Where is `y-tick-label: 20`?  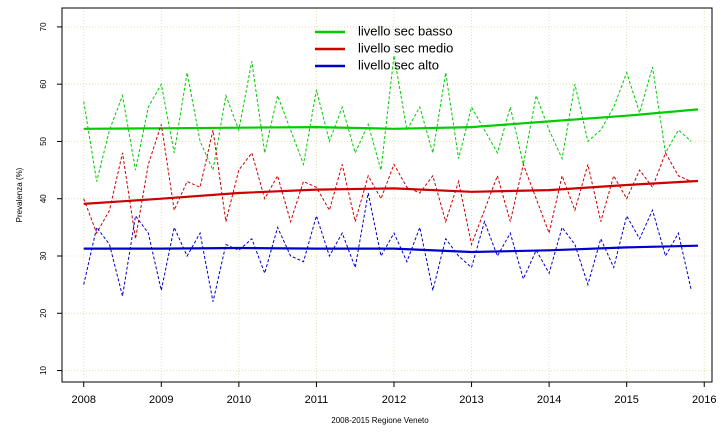 y-tick-label: 20 is located at coordinates (43, 312).